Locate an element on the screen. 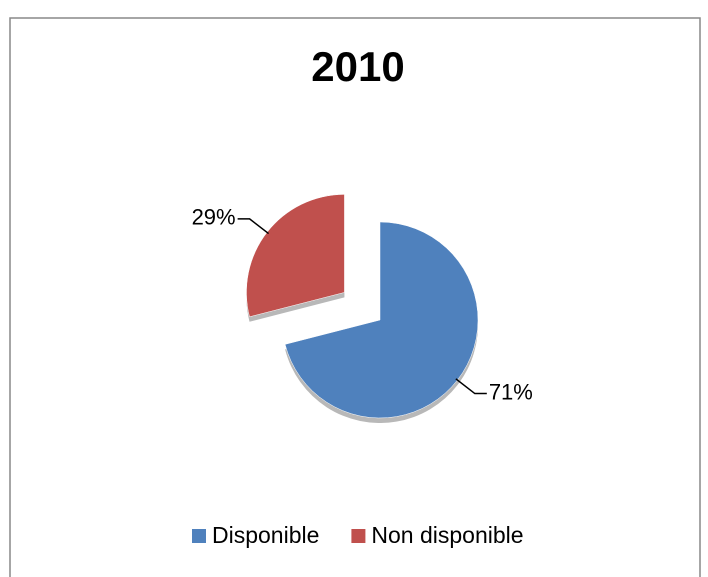 This screenshot has width=708, height=577. data-label: 29% is located at coordinates (214, 217).